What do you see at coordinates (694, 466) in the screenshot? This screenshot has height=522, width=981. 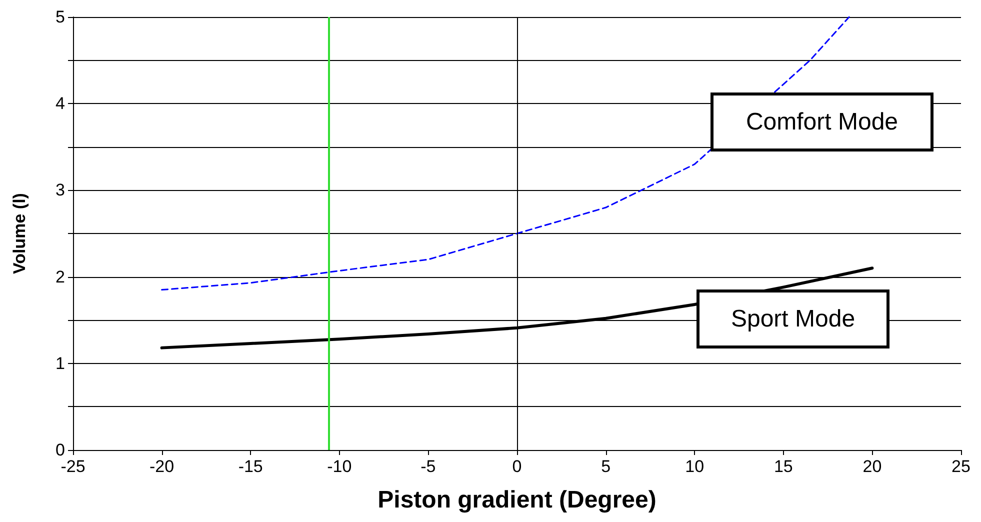 I see `x-tick-label: 10` at bounding box center [694, 466].